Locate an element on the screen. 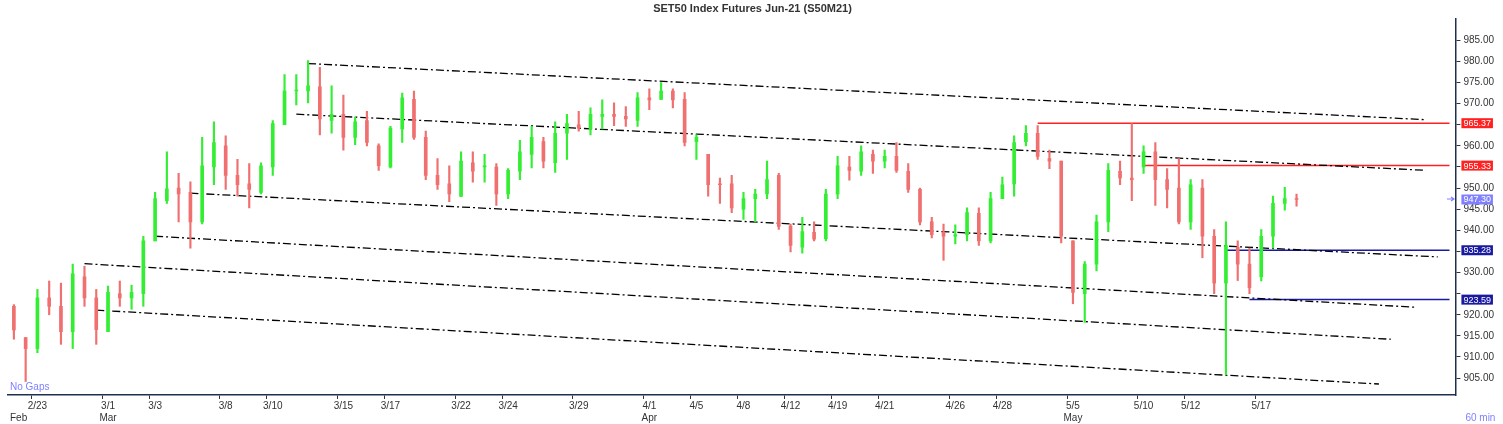  x-tick-label: 3/22 is located at coordinates (461, 405).